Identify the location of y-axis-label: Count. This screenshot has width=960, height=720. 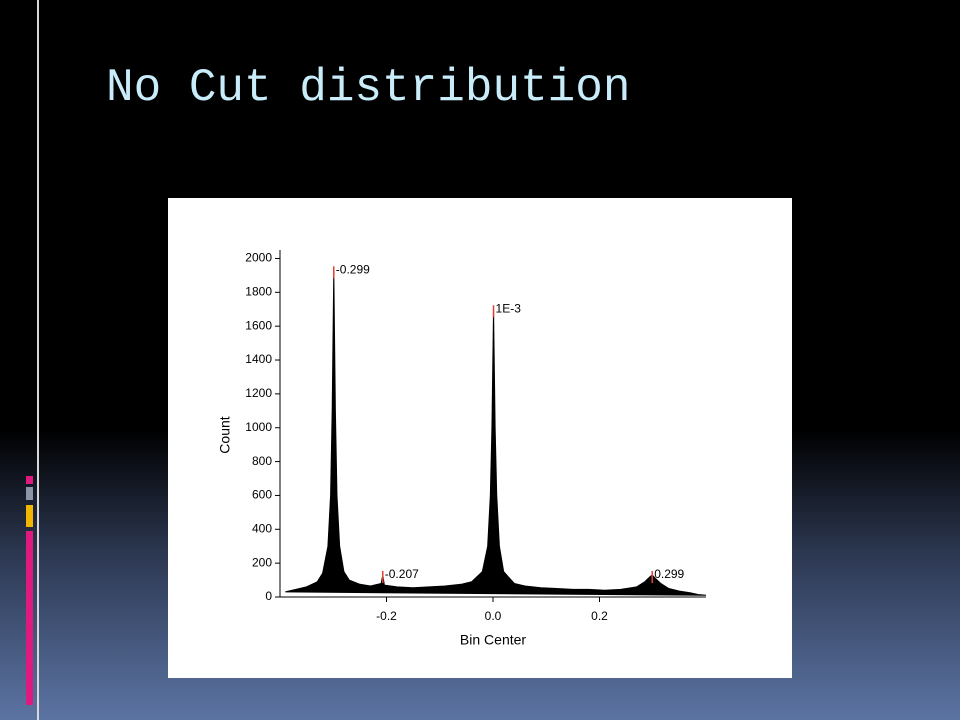
(225, 434).